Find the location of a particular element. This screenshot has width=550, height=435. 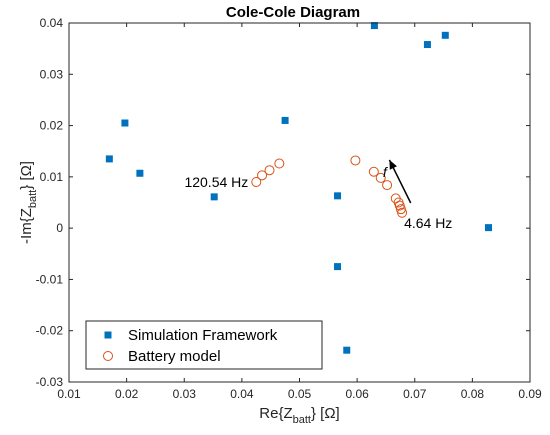

y-tick-label: 0.04 is located at coordinates (52, 23).